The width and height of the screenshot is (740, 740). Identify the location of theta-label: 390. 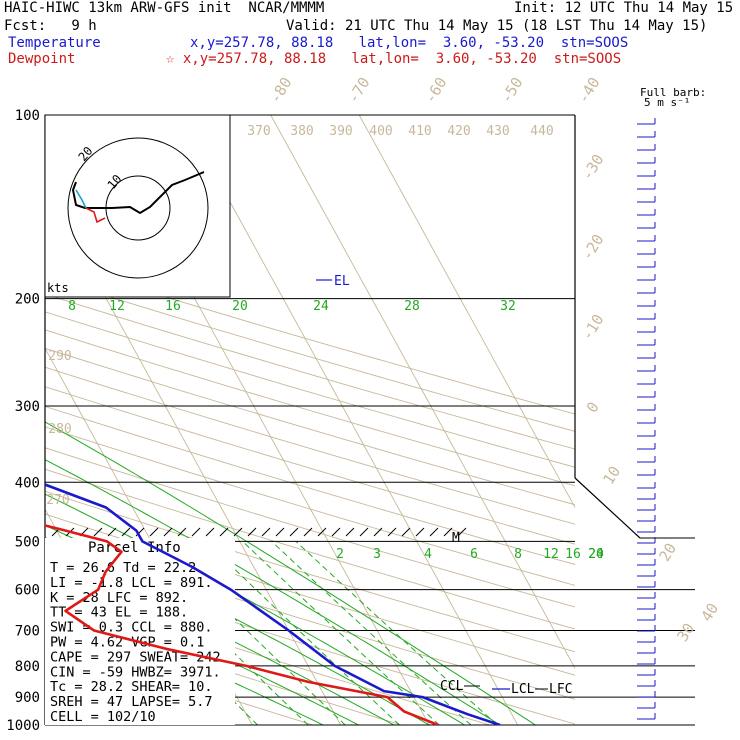
(340, 131).